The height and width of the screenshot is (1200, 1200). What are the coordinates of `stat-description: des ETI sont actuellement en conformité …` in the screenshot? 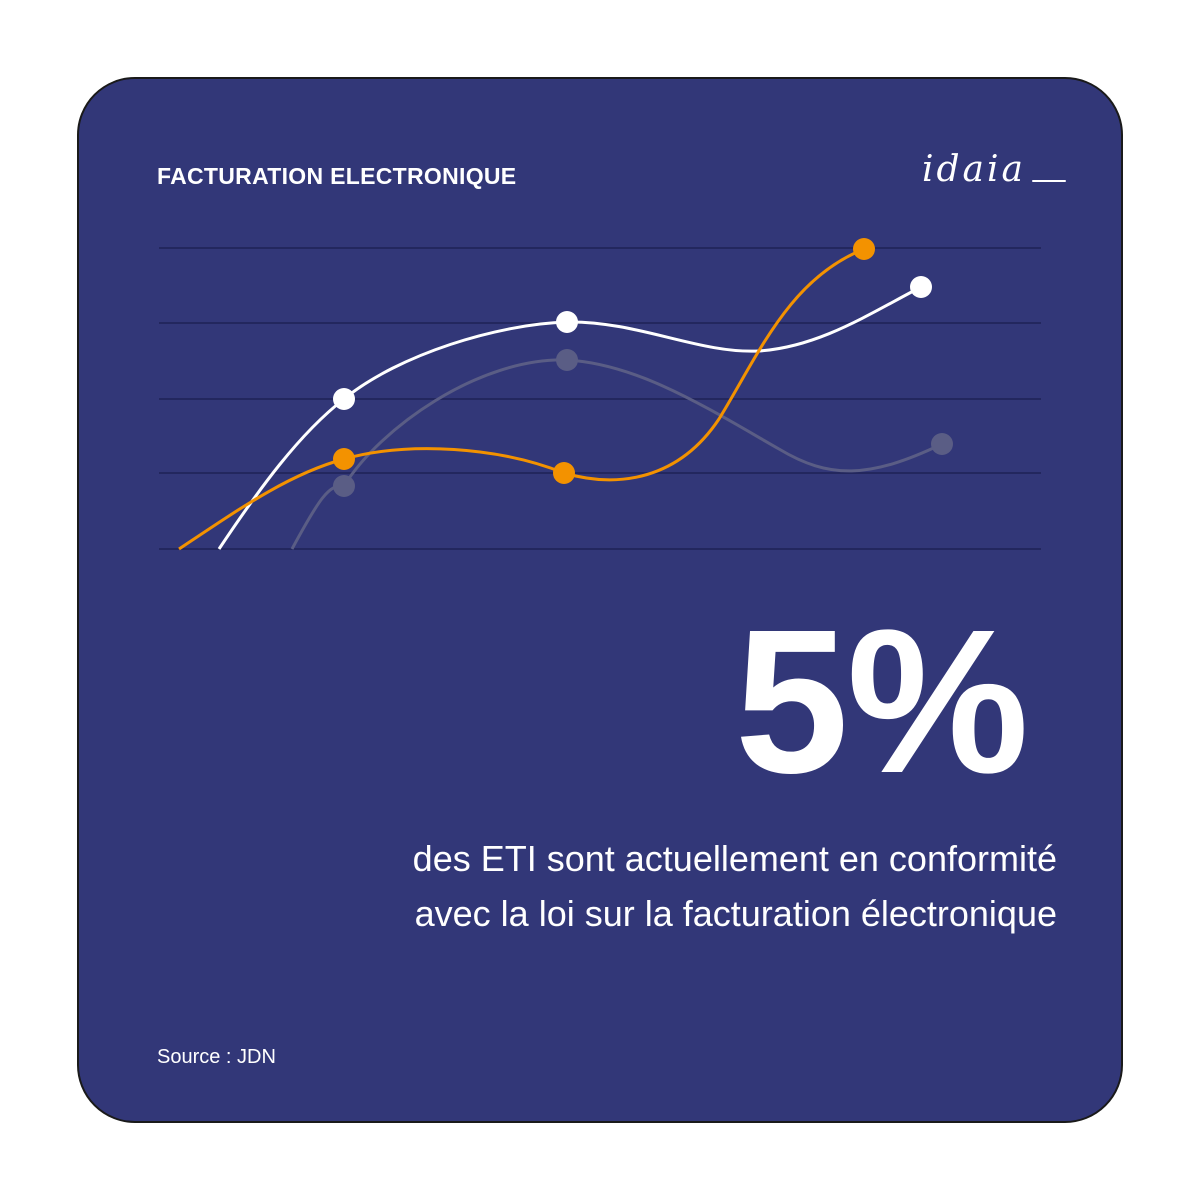 It's located at (607, 886).